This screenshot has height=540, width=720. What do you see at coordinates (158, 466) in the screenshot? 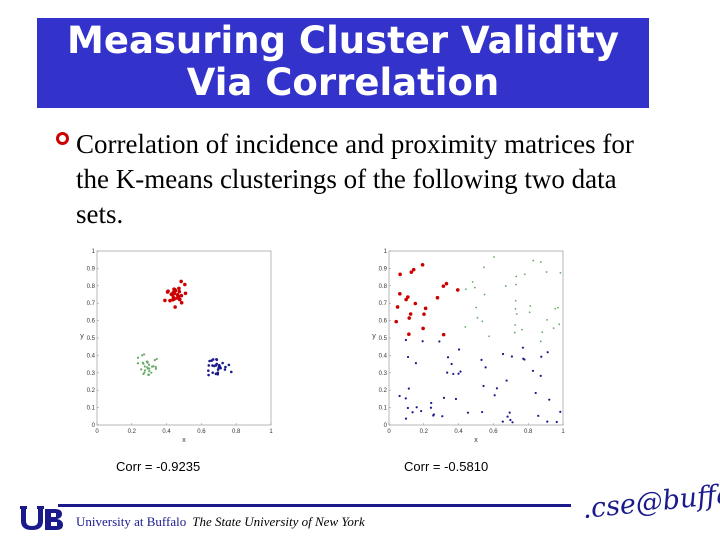
I see `corr-value-1: Corr = -0.9235` at bounding box center [158, 466].